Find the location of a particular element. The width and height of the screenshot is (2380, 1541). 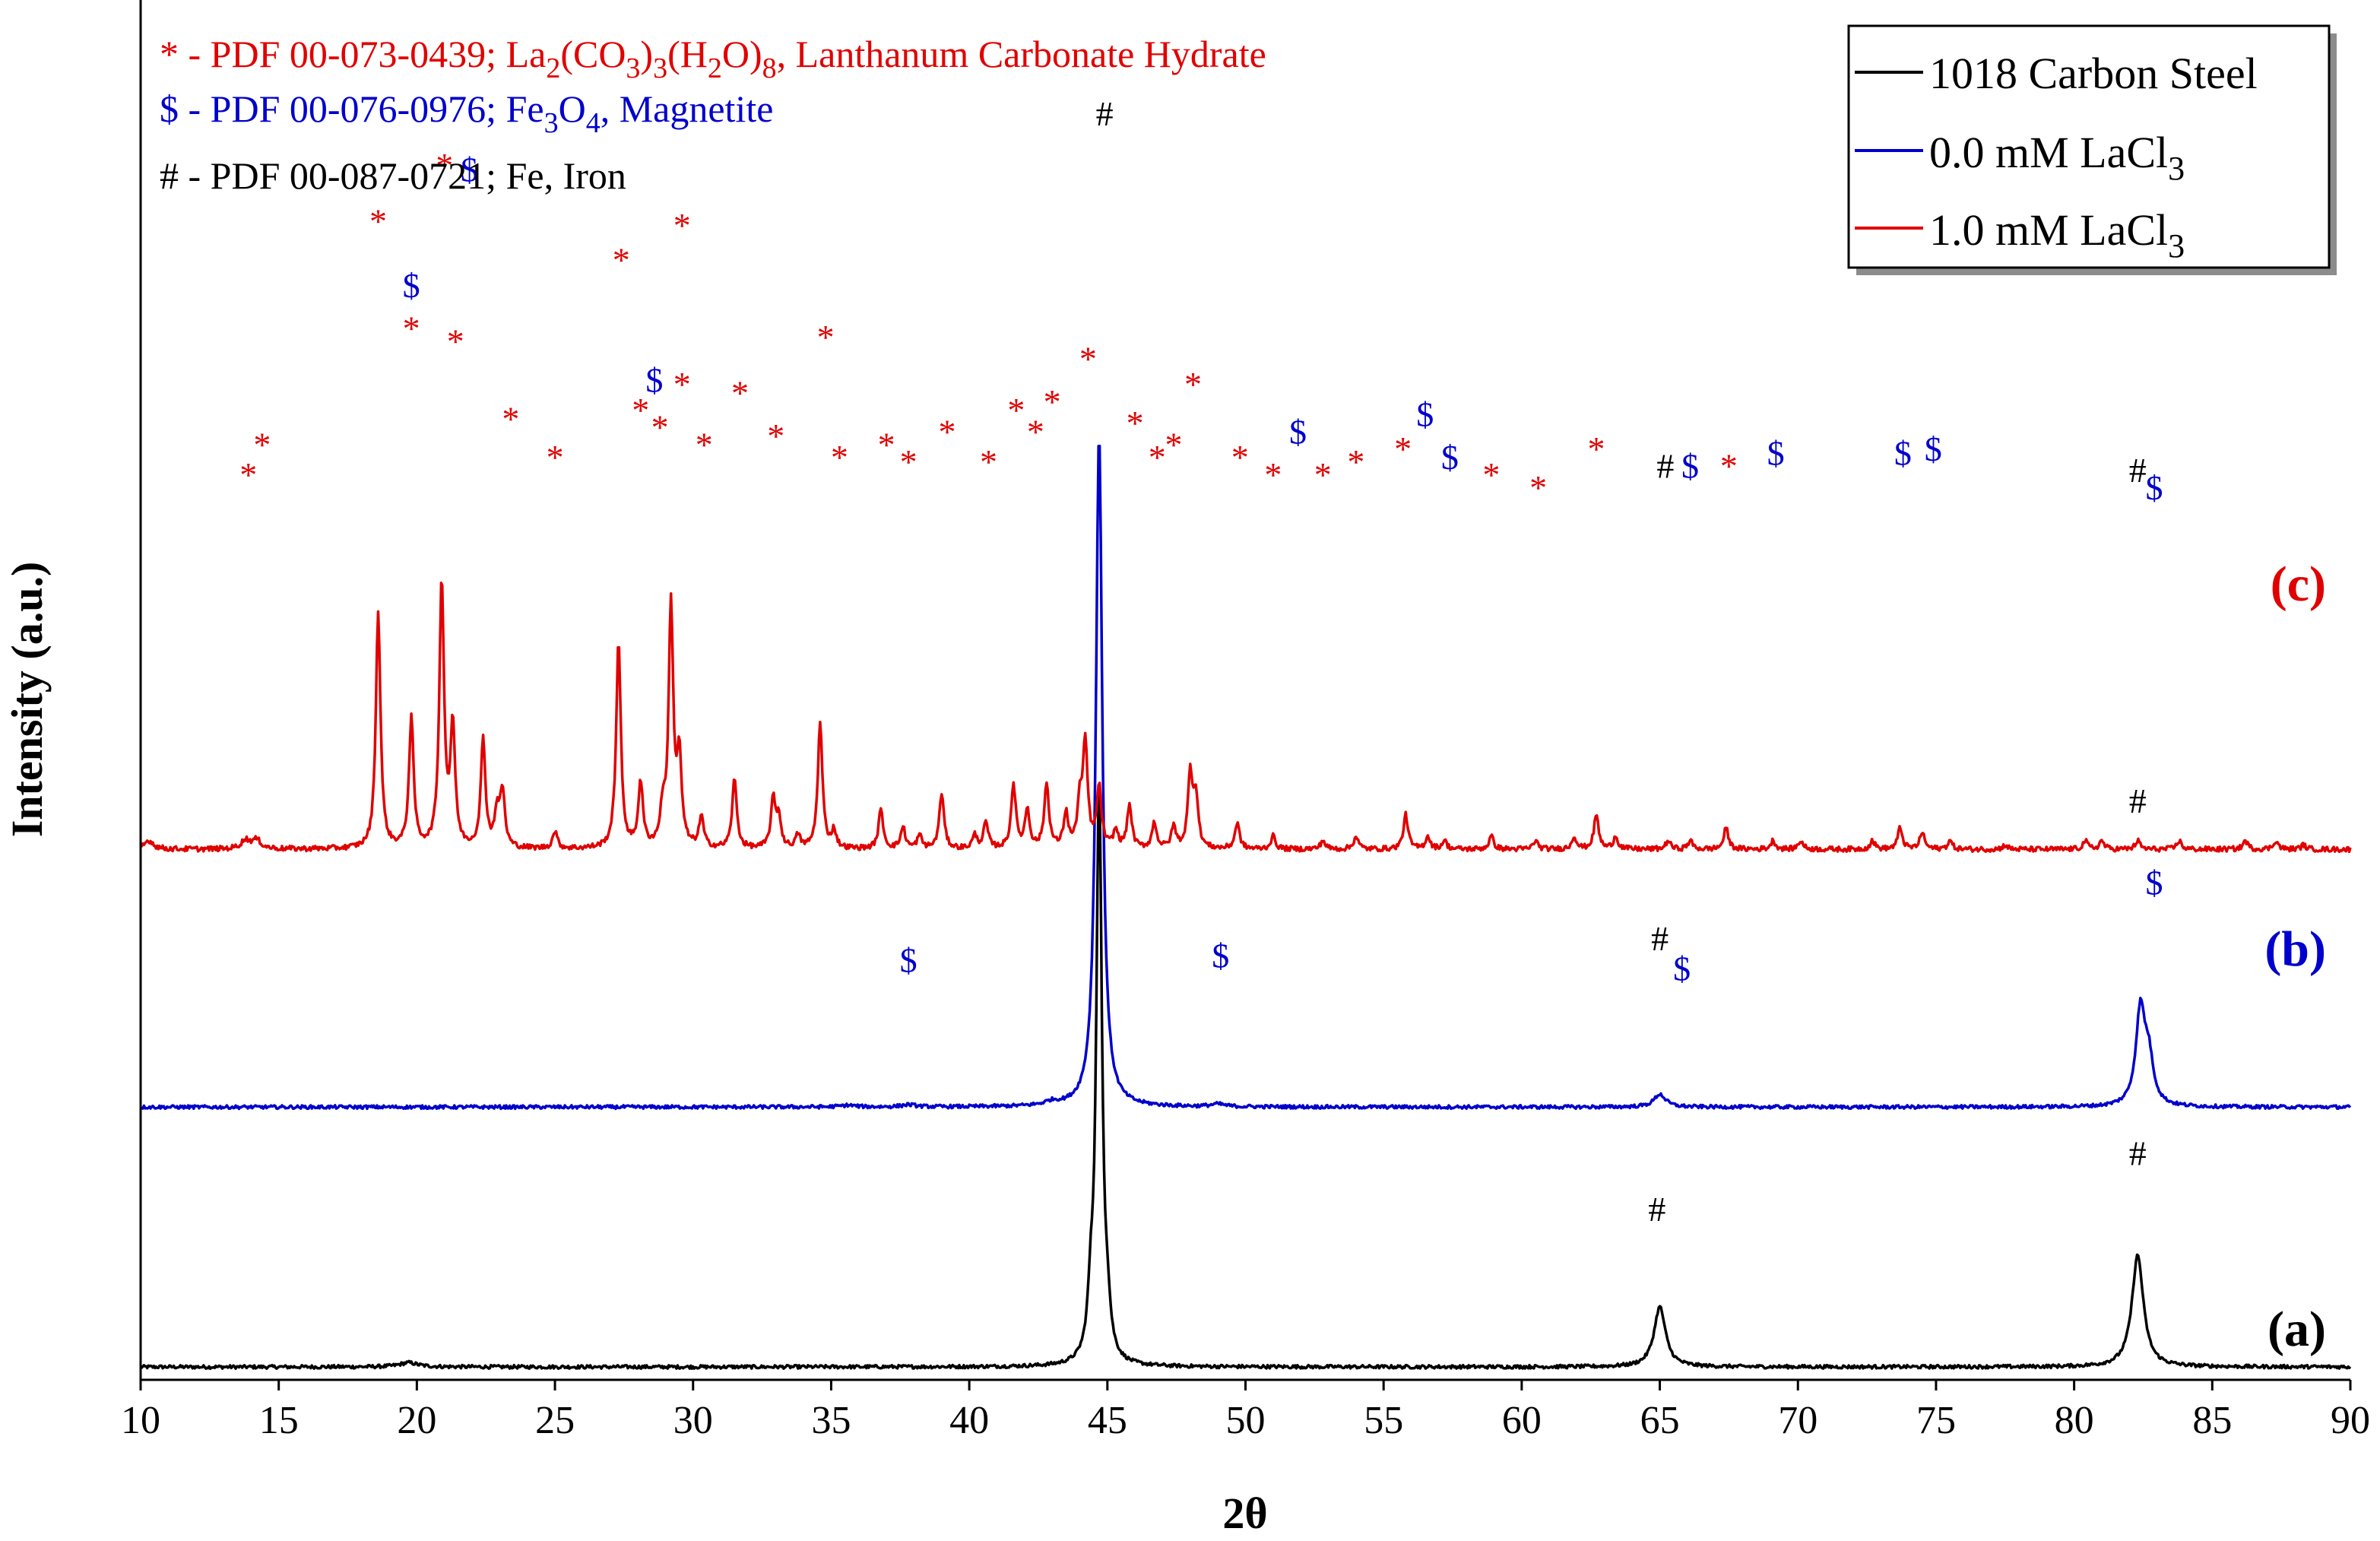

x-tick-label: 15 is located at coordinates (279, 1420).